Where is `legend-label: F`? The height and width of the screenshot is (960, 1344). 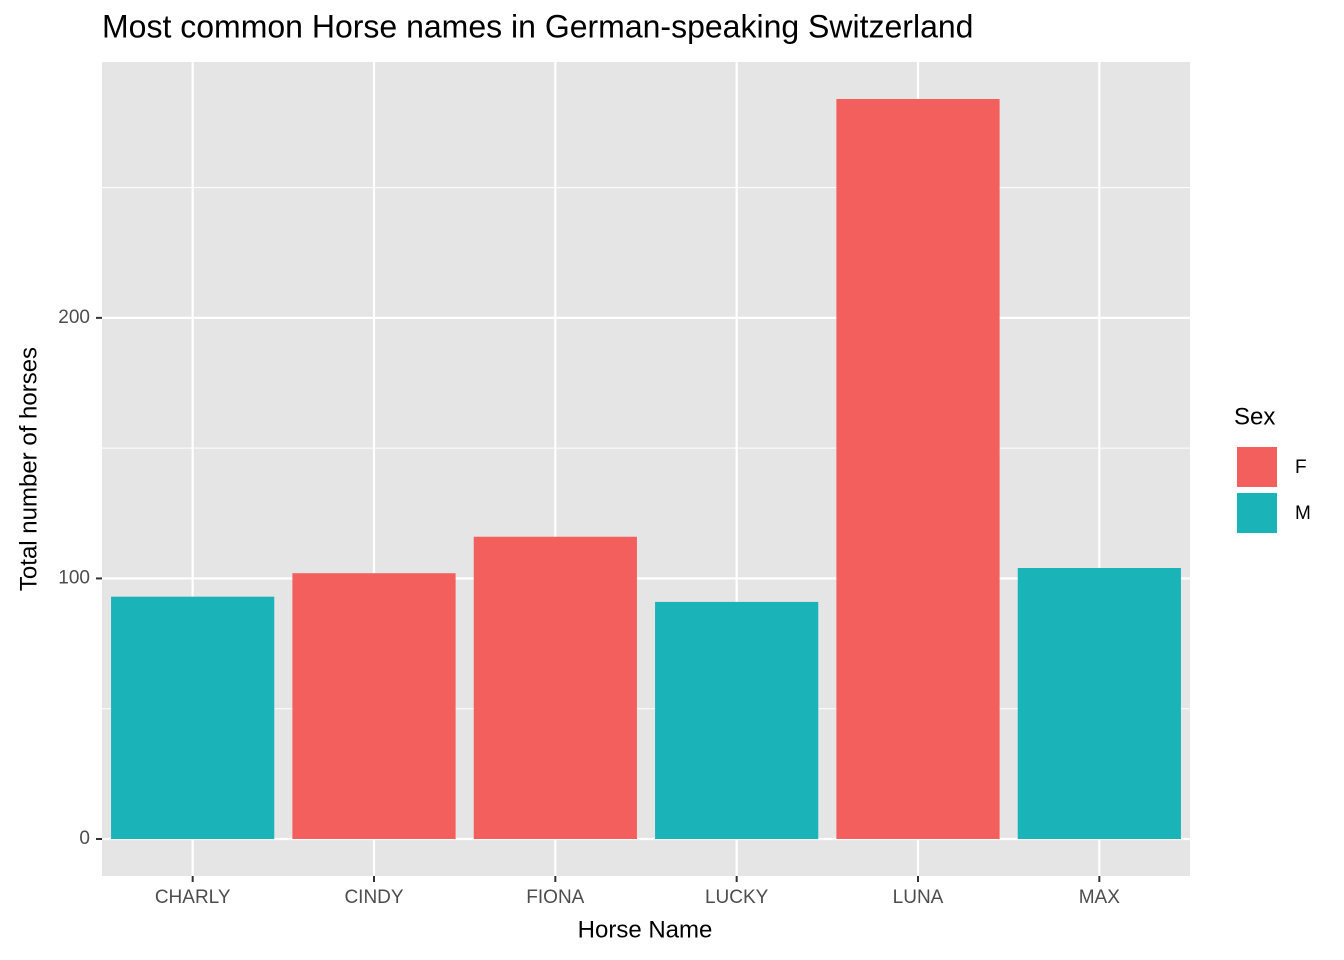 legend-label: F is located at coordinates (1301, 467).